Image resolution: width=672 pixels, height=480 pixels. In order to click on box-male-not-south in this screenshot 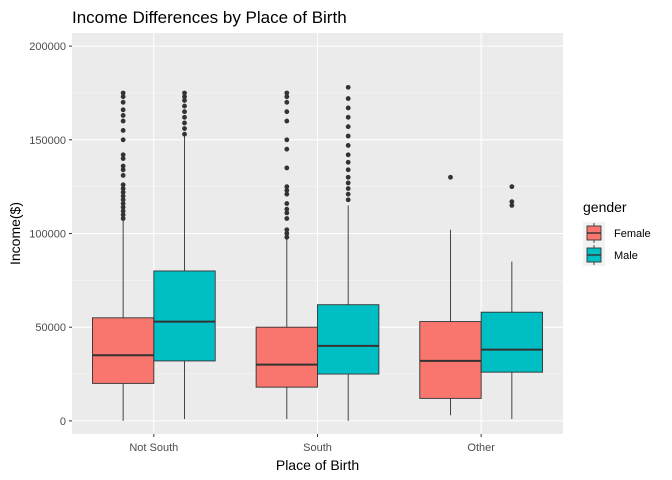, I will do `click(184, 255)`.